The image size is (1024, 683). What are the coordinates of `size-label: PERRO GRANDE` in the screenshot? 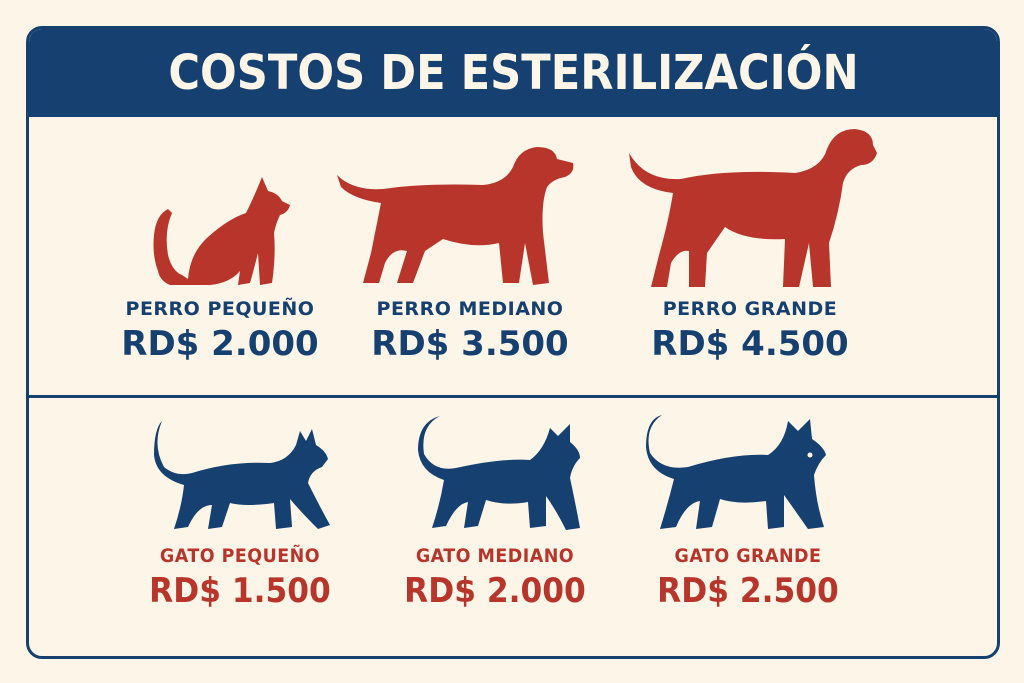 It's located at (750, 309).